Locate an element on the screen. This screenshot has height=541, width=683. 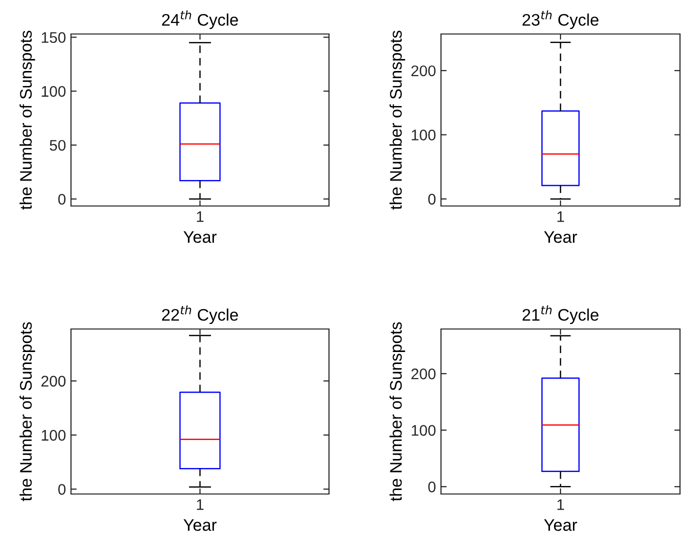
y-tick-label: 50 is located at coordinates (58, 145).